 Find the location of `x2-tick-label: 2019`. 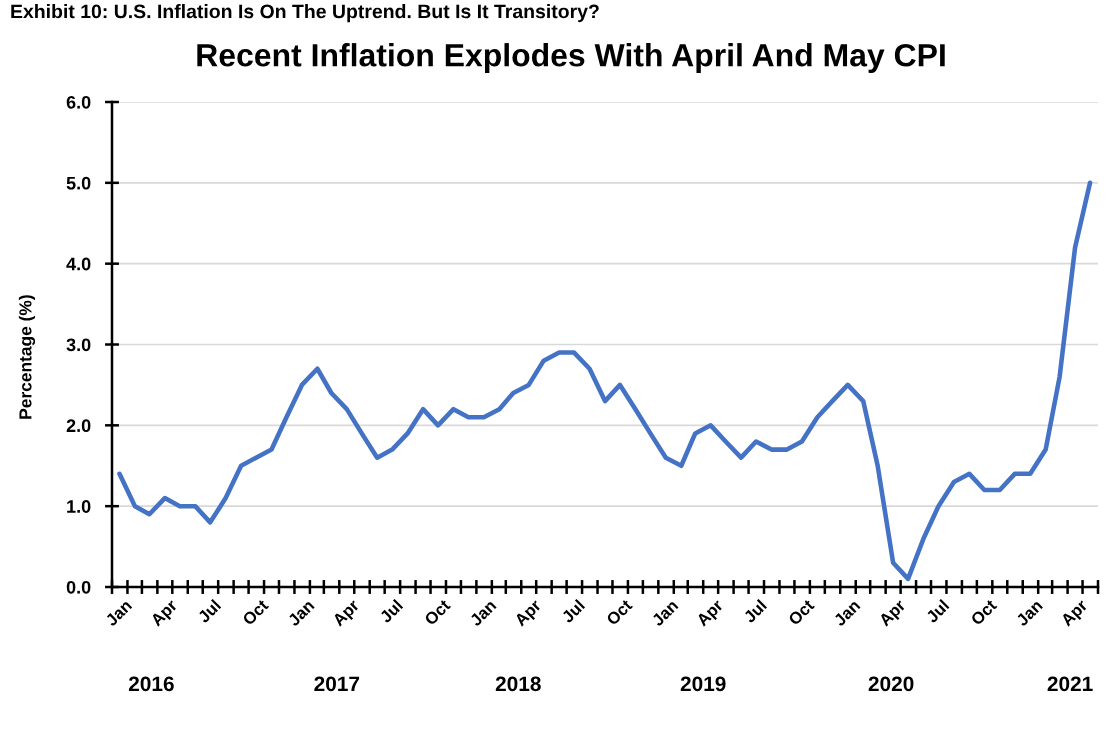

x2-tick-label: 2019 is located at coordinates (703, 684).